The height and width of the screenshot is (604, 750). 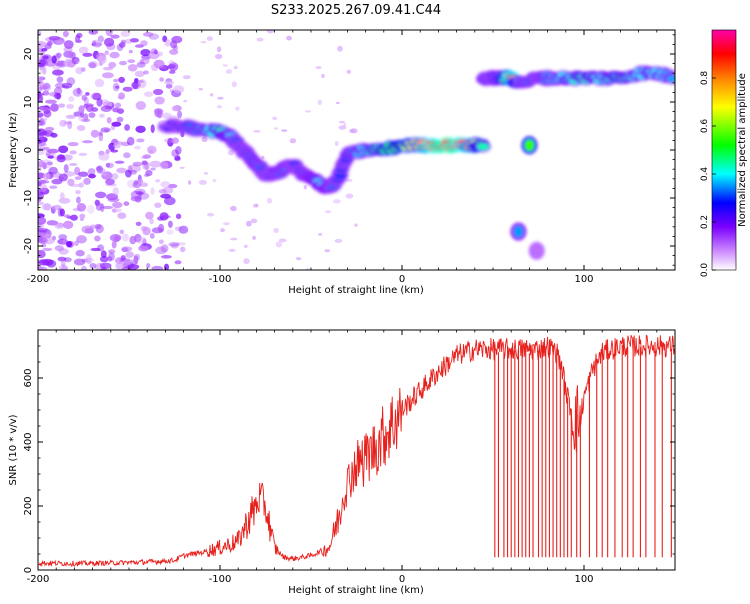 I want to click on y-tick-label: 0, so click(x=28, y=570).